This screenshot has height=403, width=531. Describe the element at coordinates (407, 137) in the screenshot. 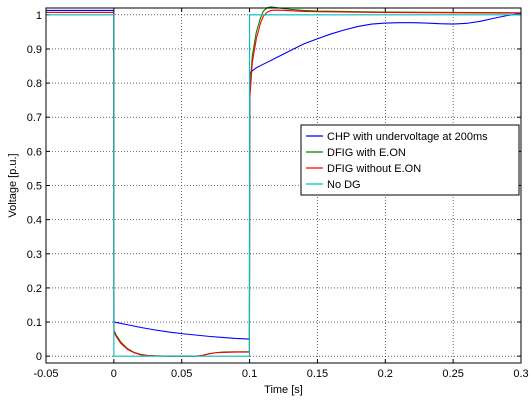

I see `legend-label-1: CHP with undervoltage at 200ms` at that location.